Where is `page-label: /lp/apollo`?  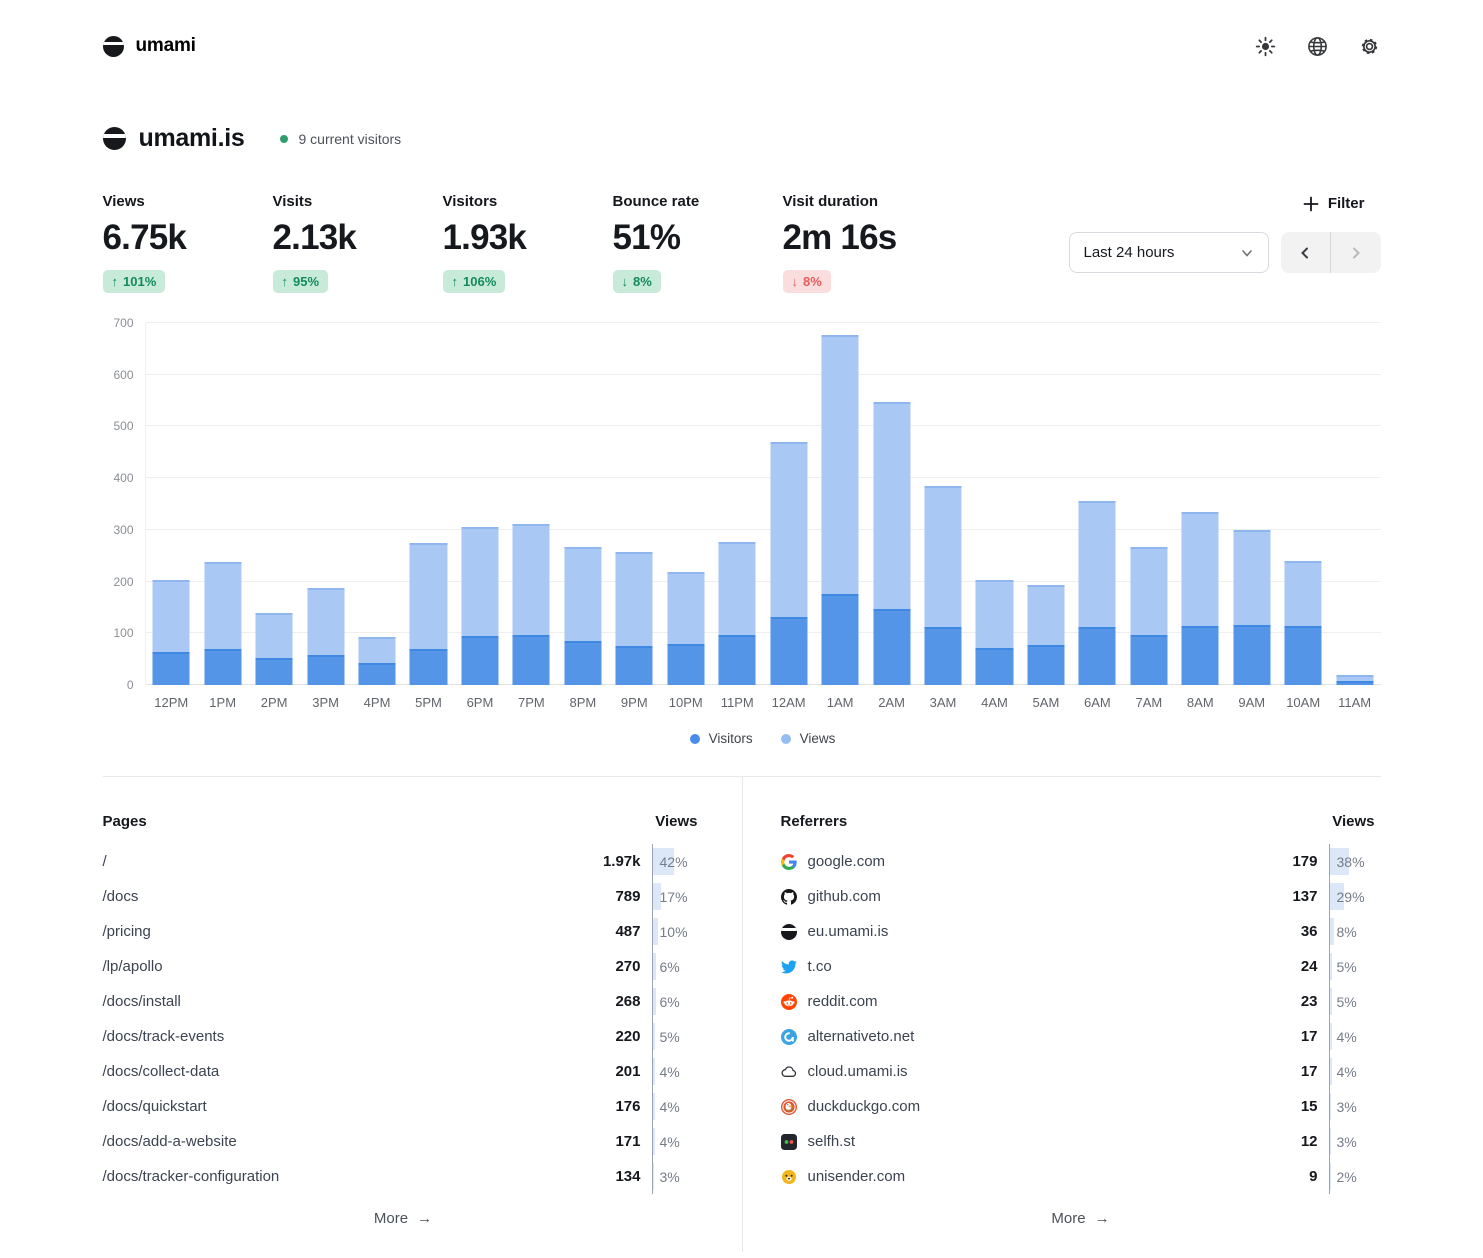
page-label: /lp/apollo is located at coordinates (132, 966).